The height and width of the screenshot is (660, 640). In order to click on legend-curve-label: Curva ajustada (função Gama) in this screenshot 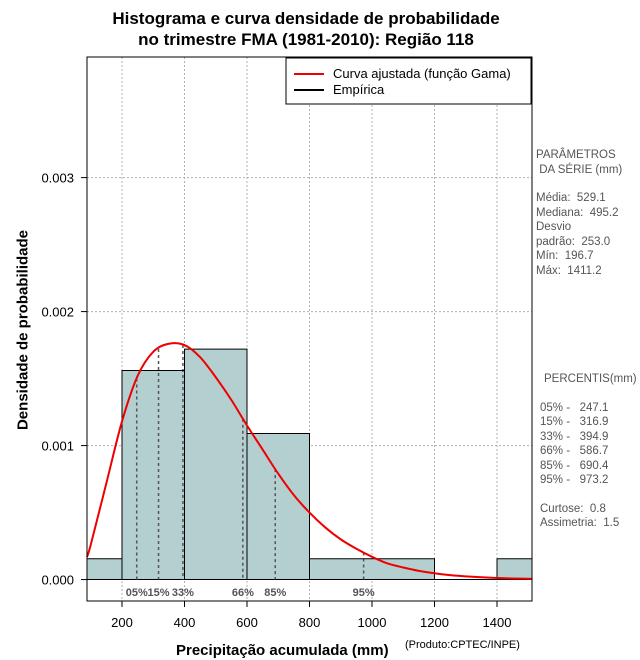, I will do `click(422, 73)`.